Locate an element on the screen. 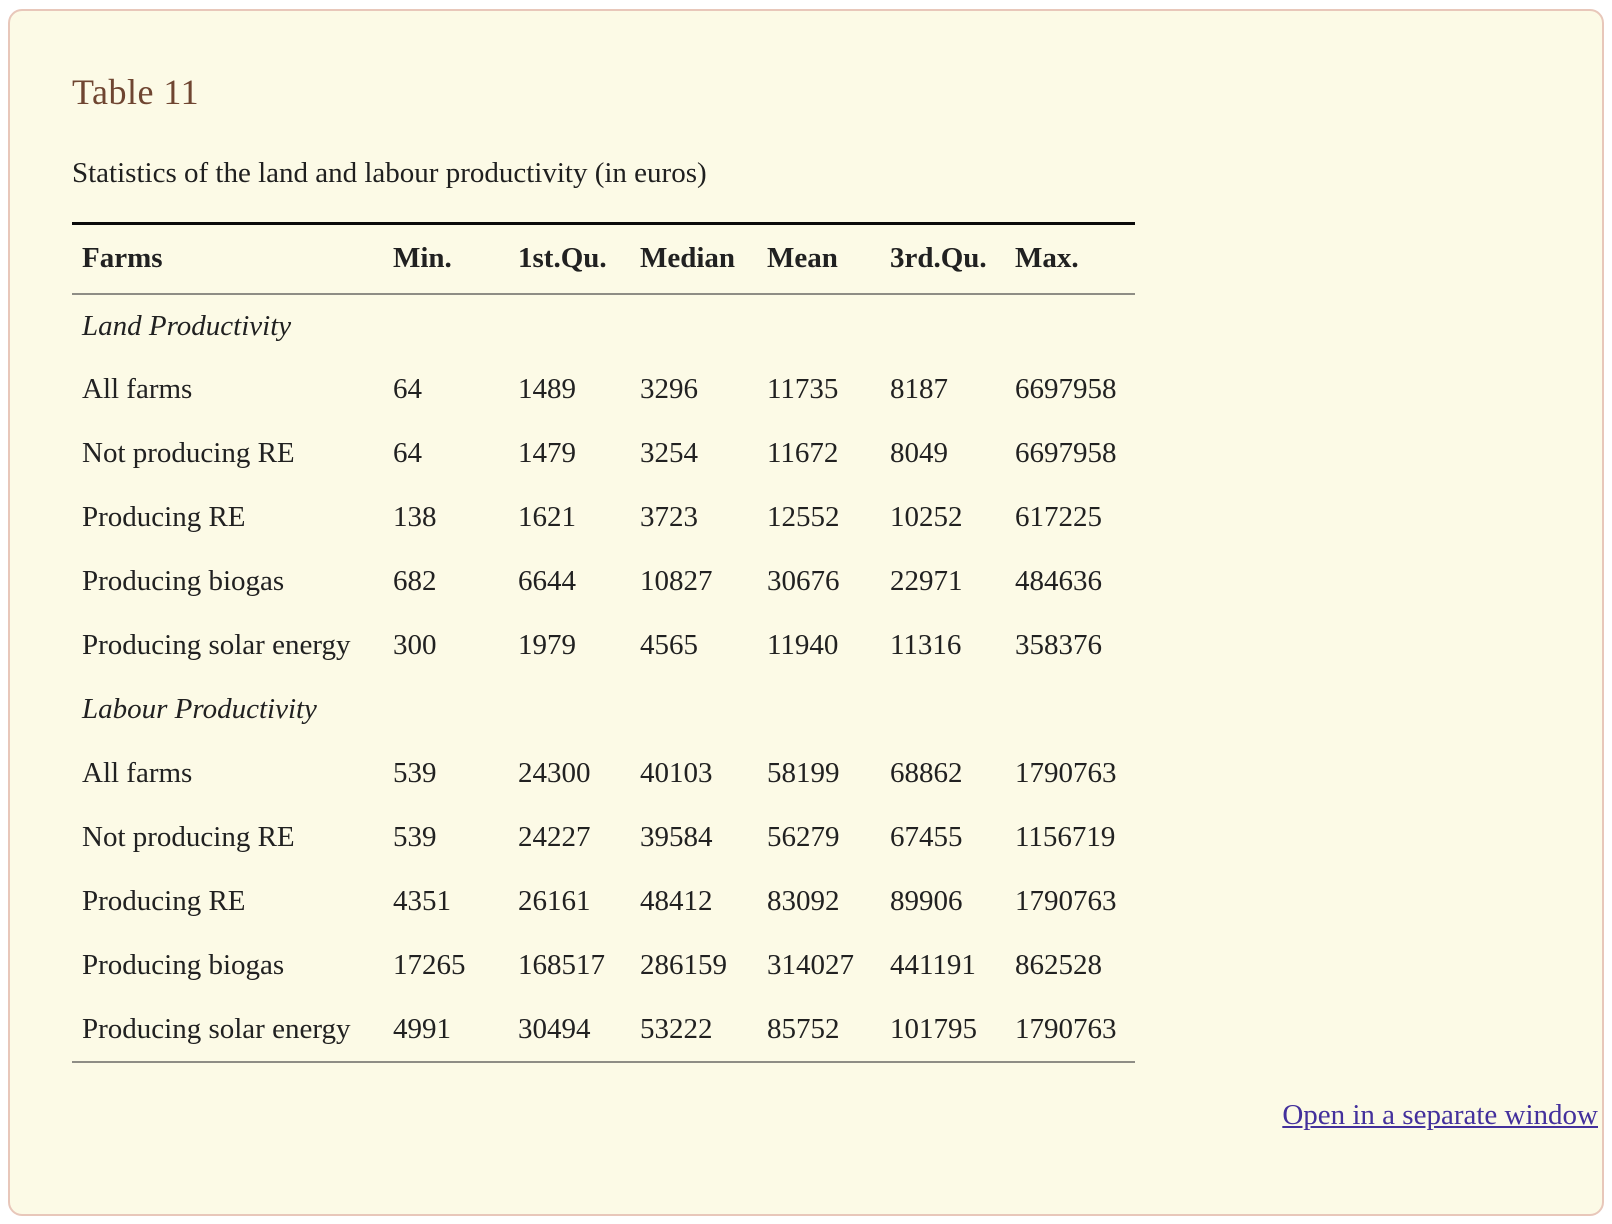 Image resolution: width=1612 pixels, height=1224 pixels. table-header: Farms Min. 1st.Qu. Median Mean 3rd.Qu. Max. is located at coordinates (603, 259).